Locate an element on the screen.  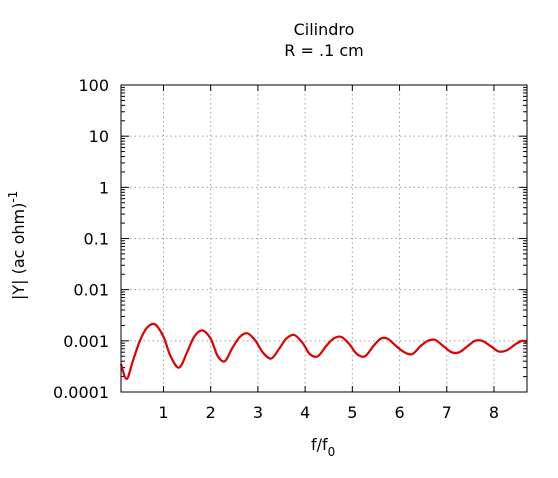
x-tick-label: 5 is located at coordinates (352, 412).